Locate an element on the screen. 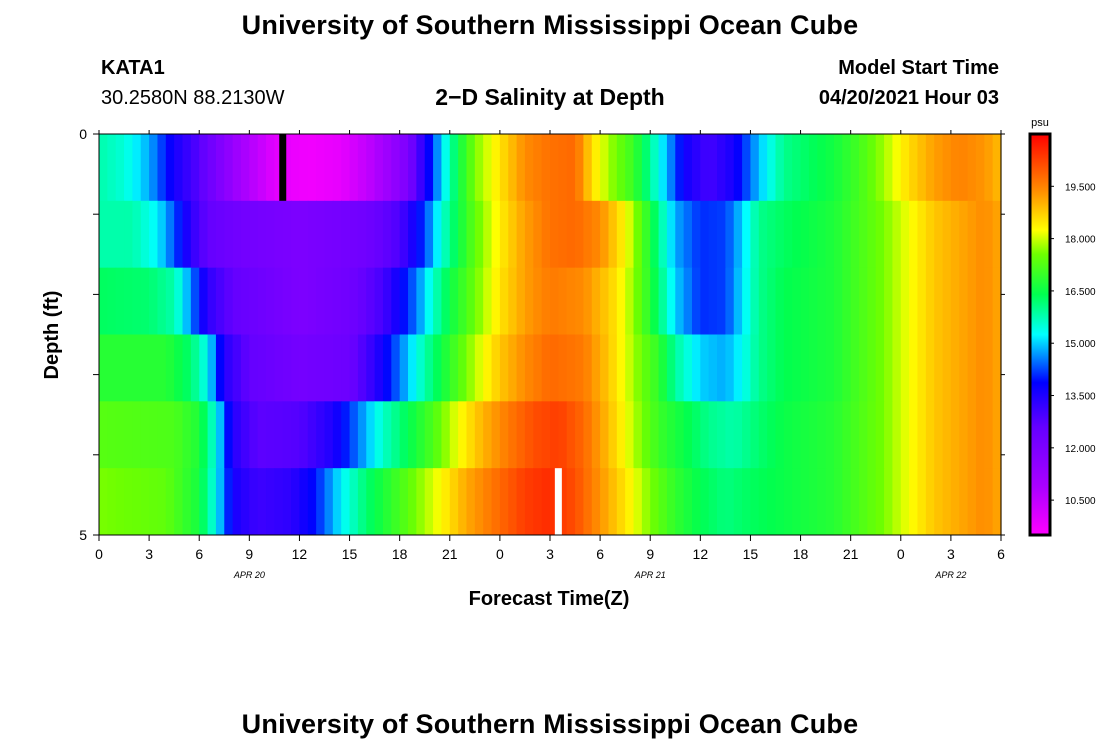  x-tick-label: 9 is located at coordinates (650, 554).